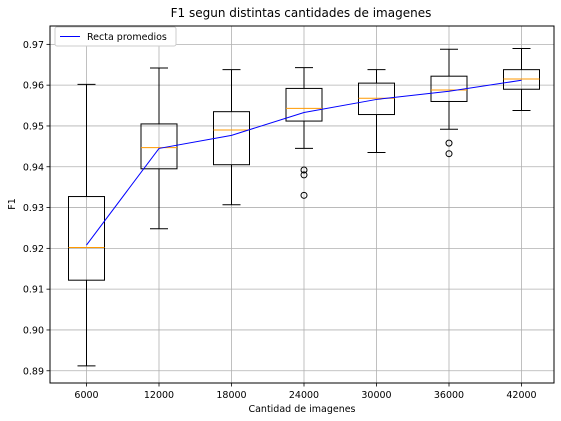 This screenshot has width=561, height=421. I want to click on x-ticks: 6000 12000 18000 24000 30000 36000 42000, so click(305, 392).